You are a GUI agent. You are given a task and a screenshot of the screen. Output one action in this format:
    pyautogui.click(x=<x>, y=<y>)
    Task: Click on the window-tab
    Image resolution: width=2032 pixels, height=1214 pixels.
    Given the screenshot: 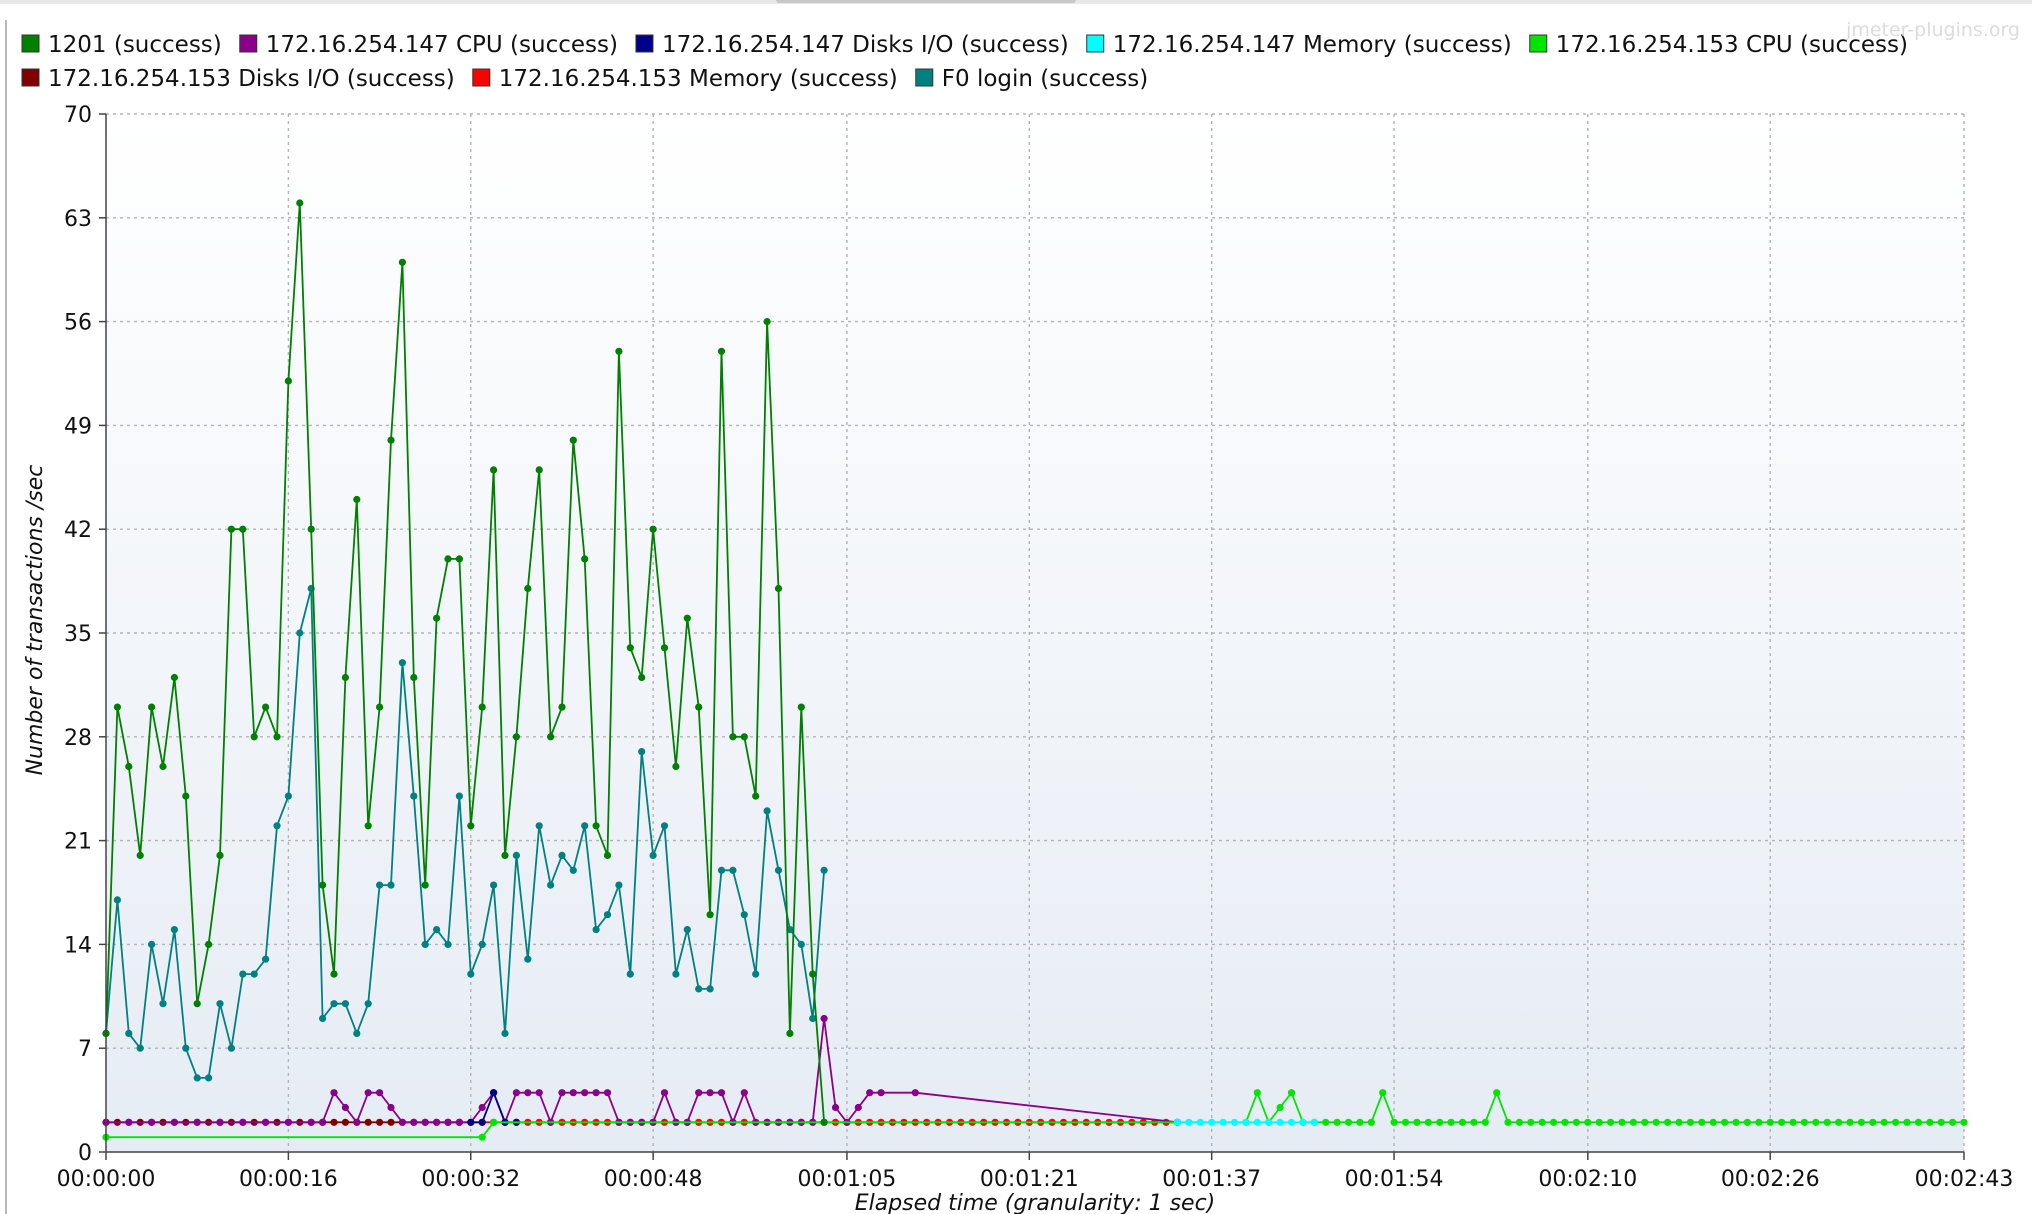 What is the action you would take?
    pyautogui.click(x=926, y=1)
    